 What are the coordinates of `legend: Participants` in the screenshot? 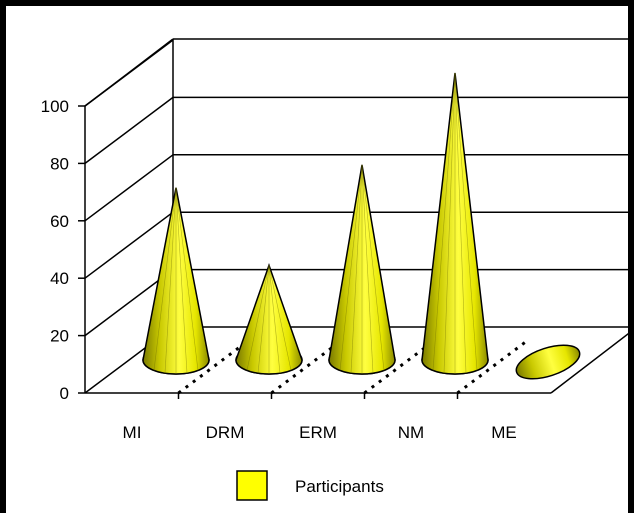 It's located at (310, 485).